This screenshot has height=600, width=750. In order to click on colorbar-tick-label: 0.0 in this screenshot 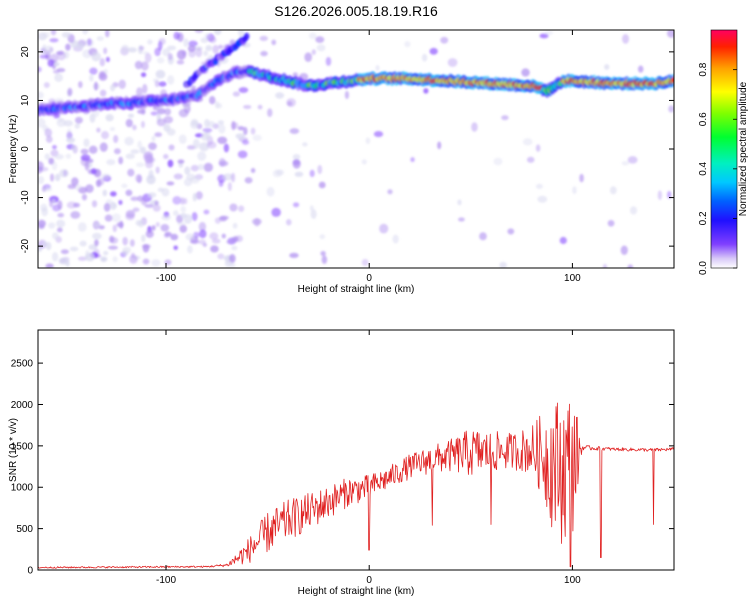, I will do `click(703, 268)`.